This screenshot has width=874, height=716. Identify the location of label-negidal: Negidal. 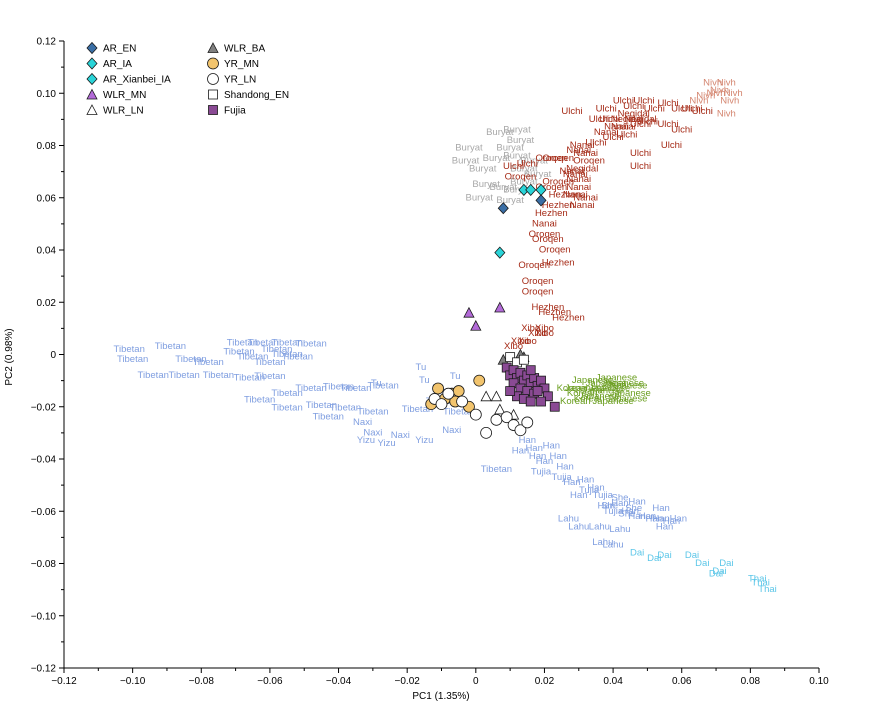
(634, 114).